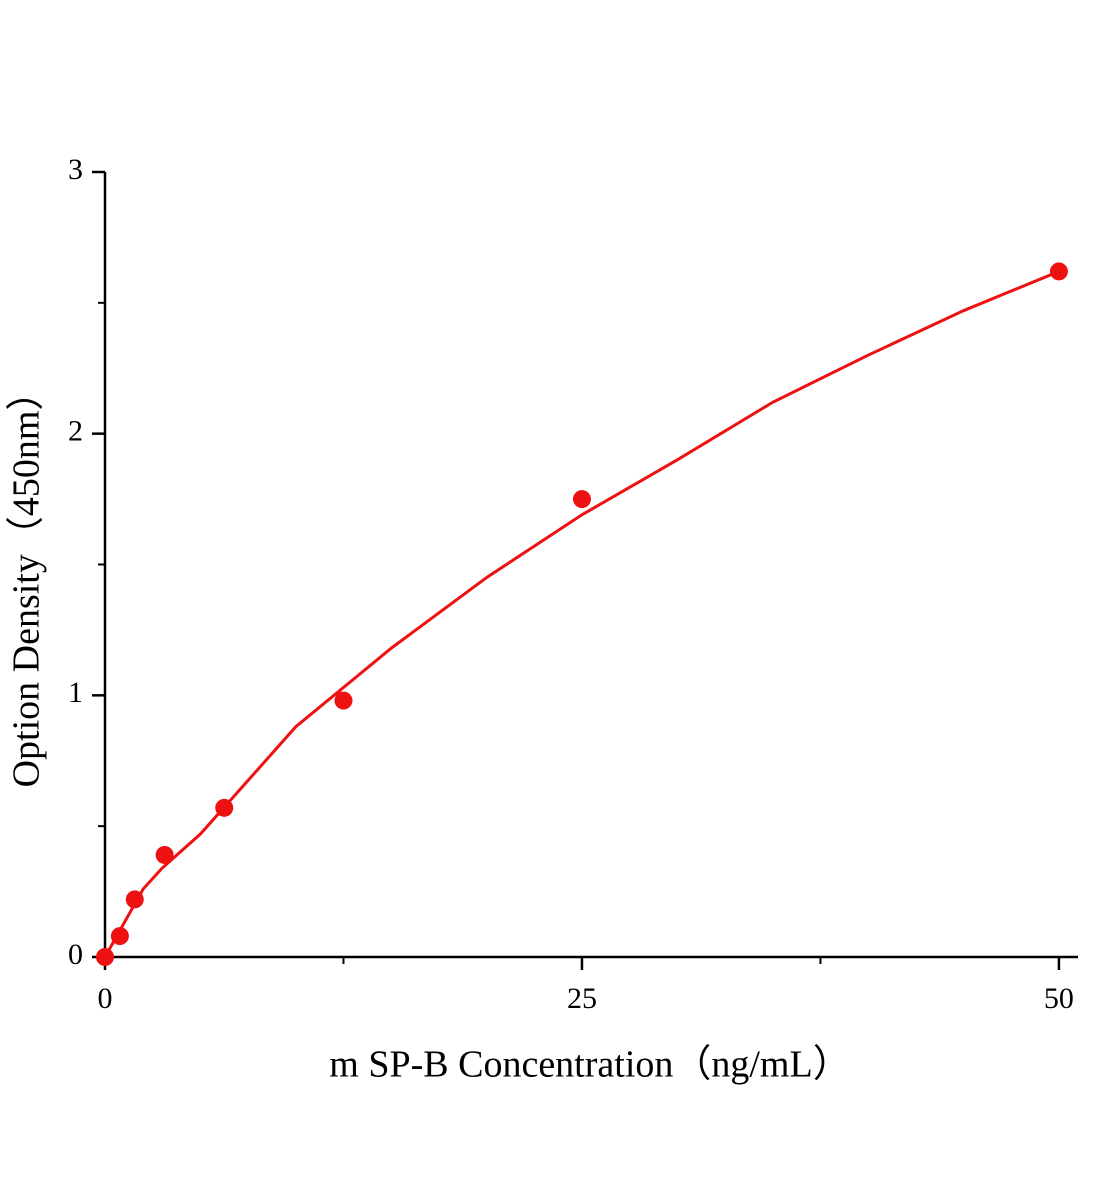 The width and height of the screenshot is (1104, 1200). Describe the element at coordinates (75, 431) in the screenshot. I see `y-tick-label: 2` at that location.